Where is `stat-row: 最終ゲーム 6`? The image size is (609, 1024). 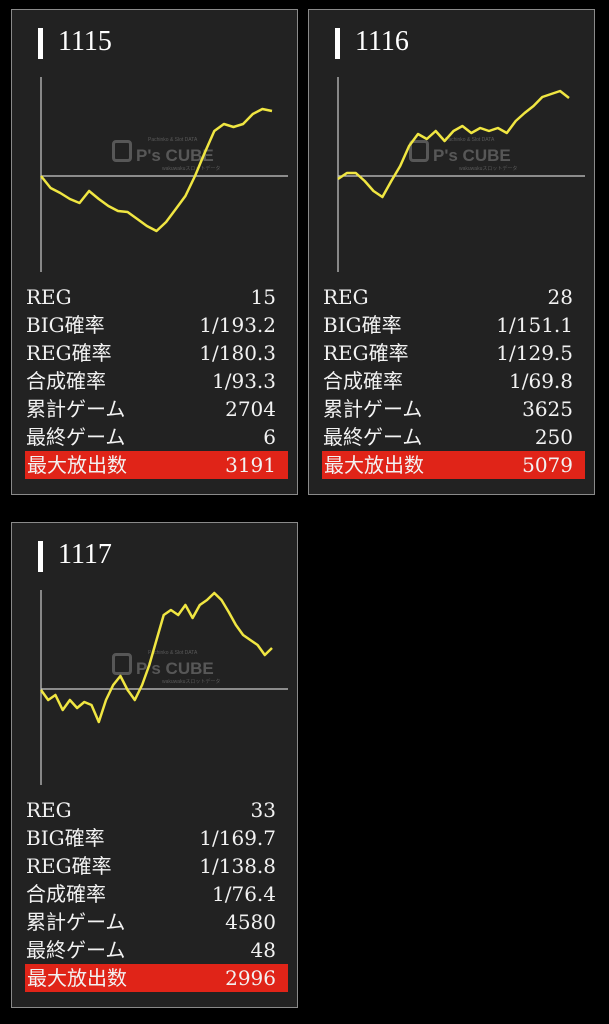
stat-row: 最終ゲーム 6 is located at coordinates (156, 437).